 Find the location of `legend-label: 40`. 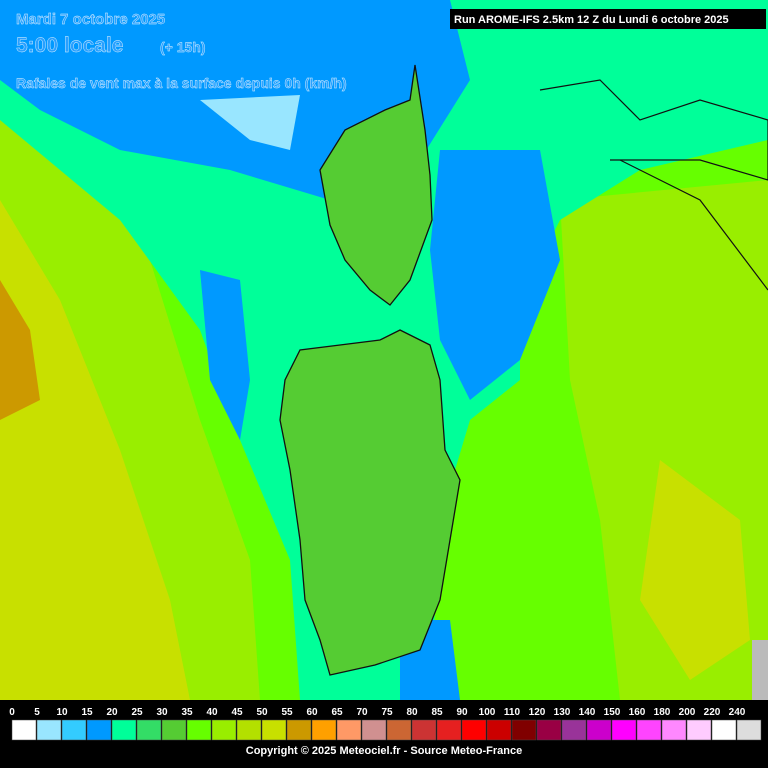

legend-label: 40 is located at coordinates (212, 712).